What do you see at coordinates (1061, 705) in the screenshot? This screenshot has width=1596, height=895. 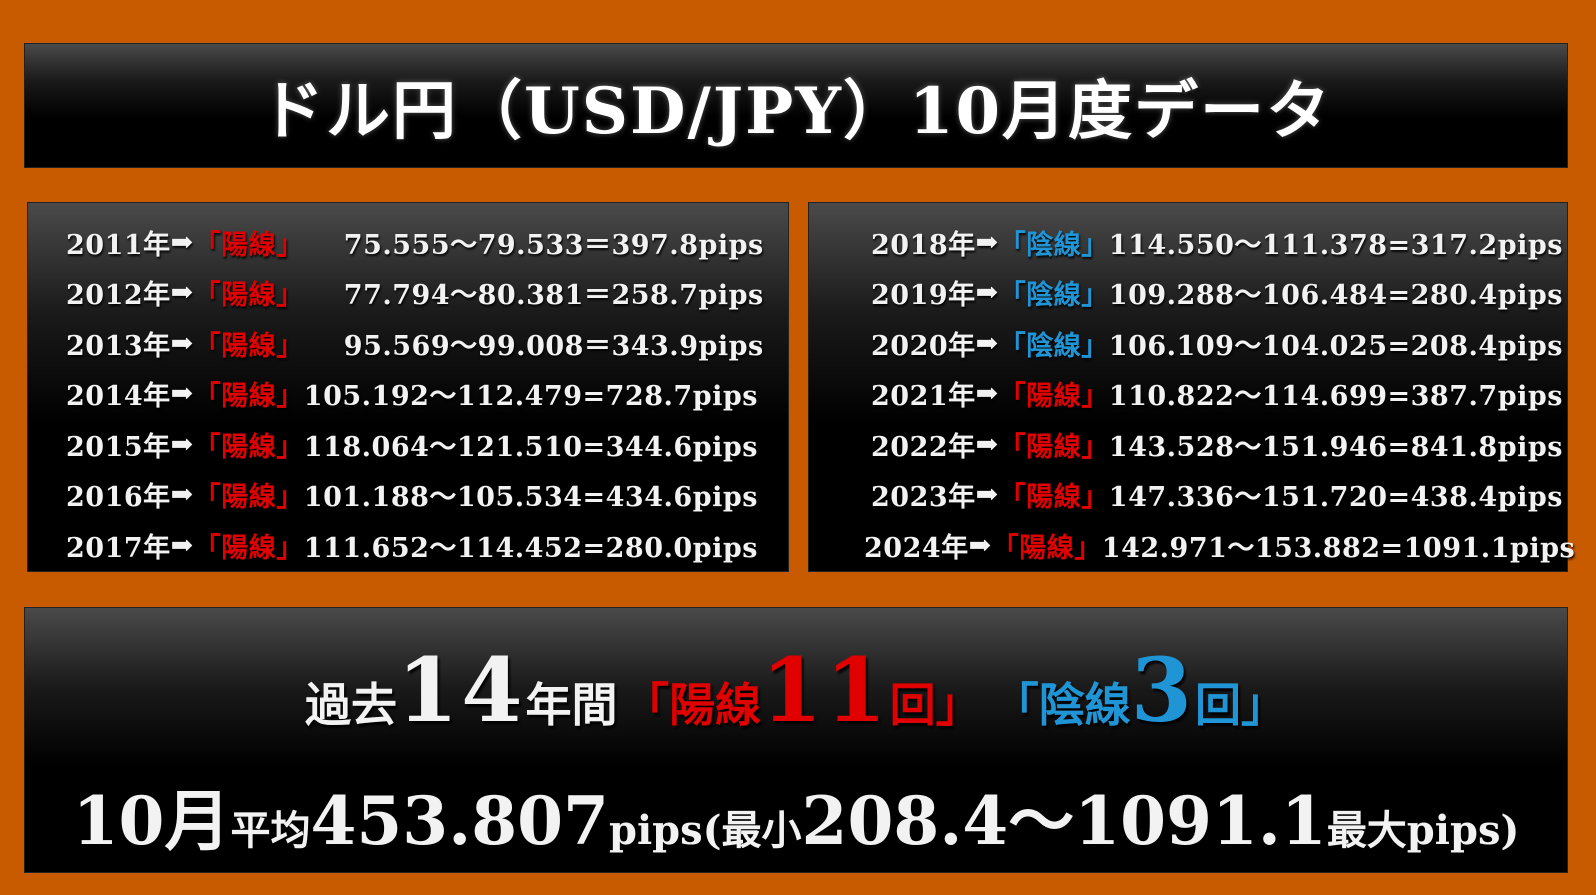 I see `summary-bear-open: 「陰線` at bounding box center [1061, 705].